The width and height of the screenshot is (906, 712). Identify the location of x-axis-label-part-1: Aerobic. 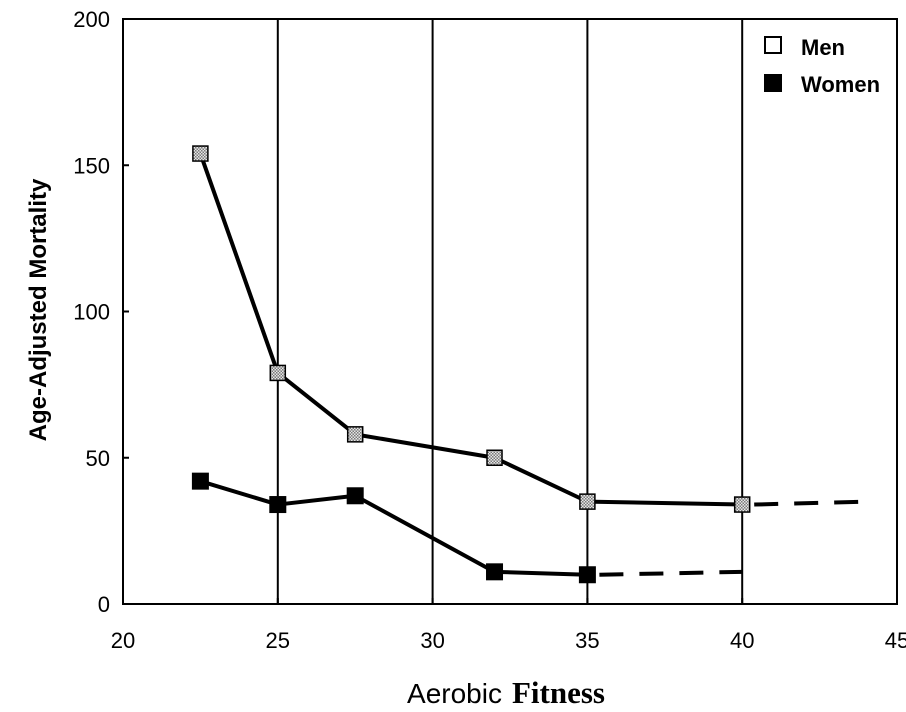
(454, 693).